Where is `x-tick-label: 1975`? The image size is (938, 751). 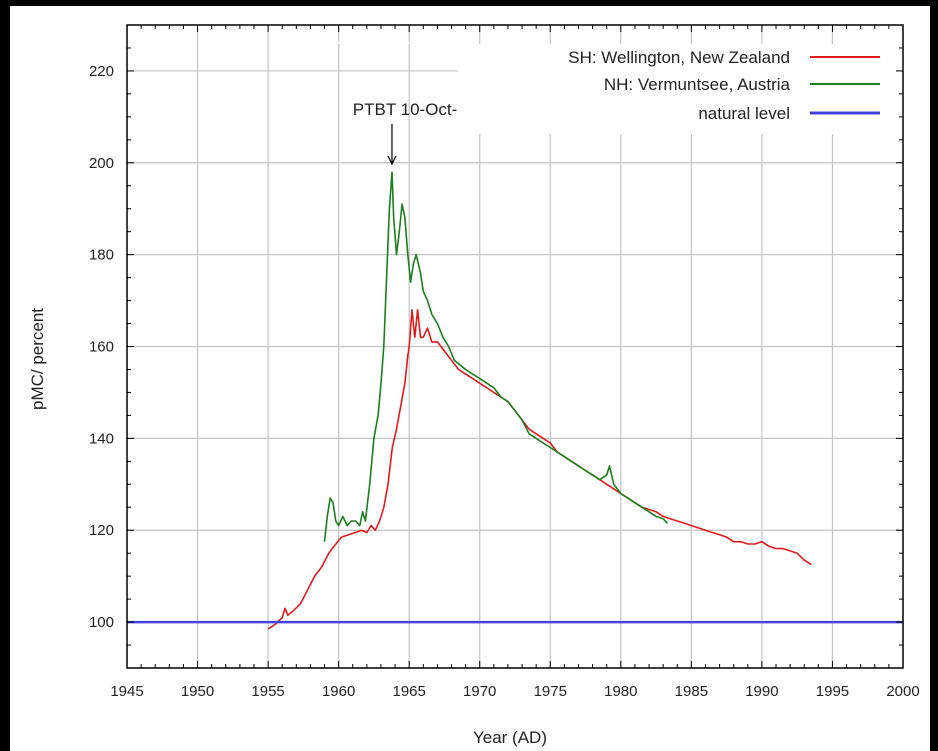 x-tick-label: 1975 is located at coordinates (550, 691).